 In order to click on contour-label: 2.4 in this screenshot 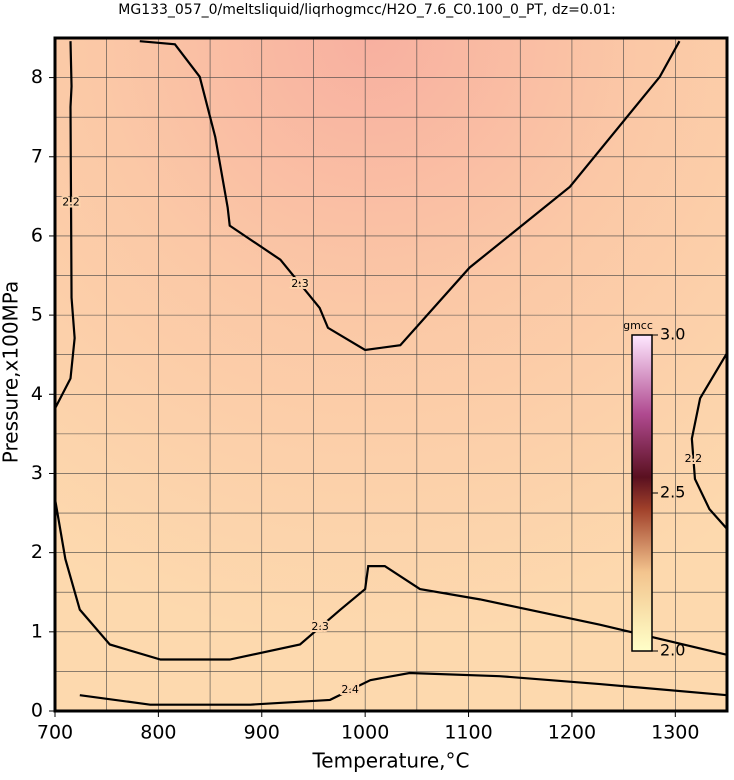, I will do `click(350, 689)`.